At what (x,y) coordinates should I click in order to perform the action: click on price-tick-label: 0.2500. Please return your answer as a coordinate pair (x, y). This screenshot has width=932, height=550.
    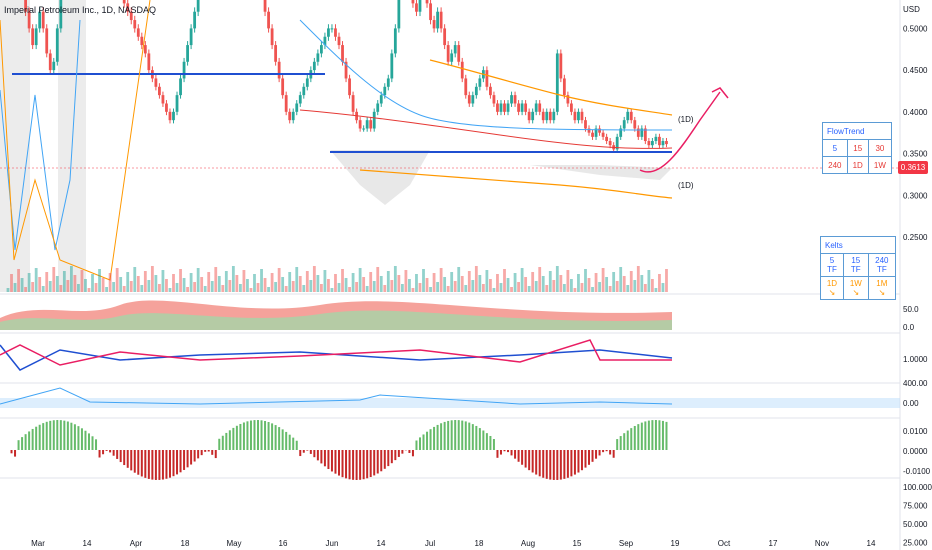
    Looking at the image, I should click on (915, 237).